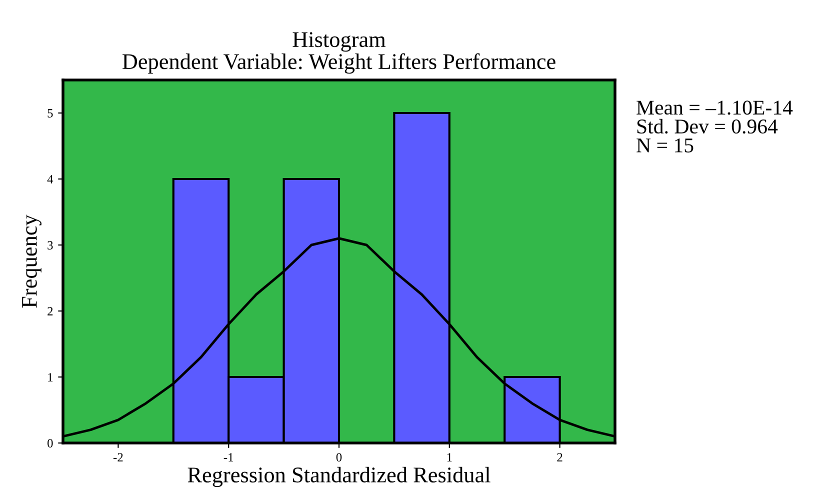 The height and width of the screenshot is (502, 836). Describe the element at coordinates (50, 179) in the screenshot. I see `y-tick-label: 4` at that location.